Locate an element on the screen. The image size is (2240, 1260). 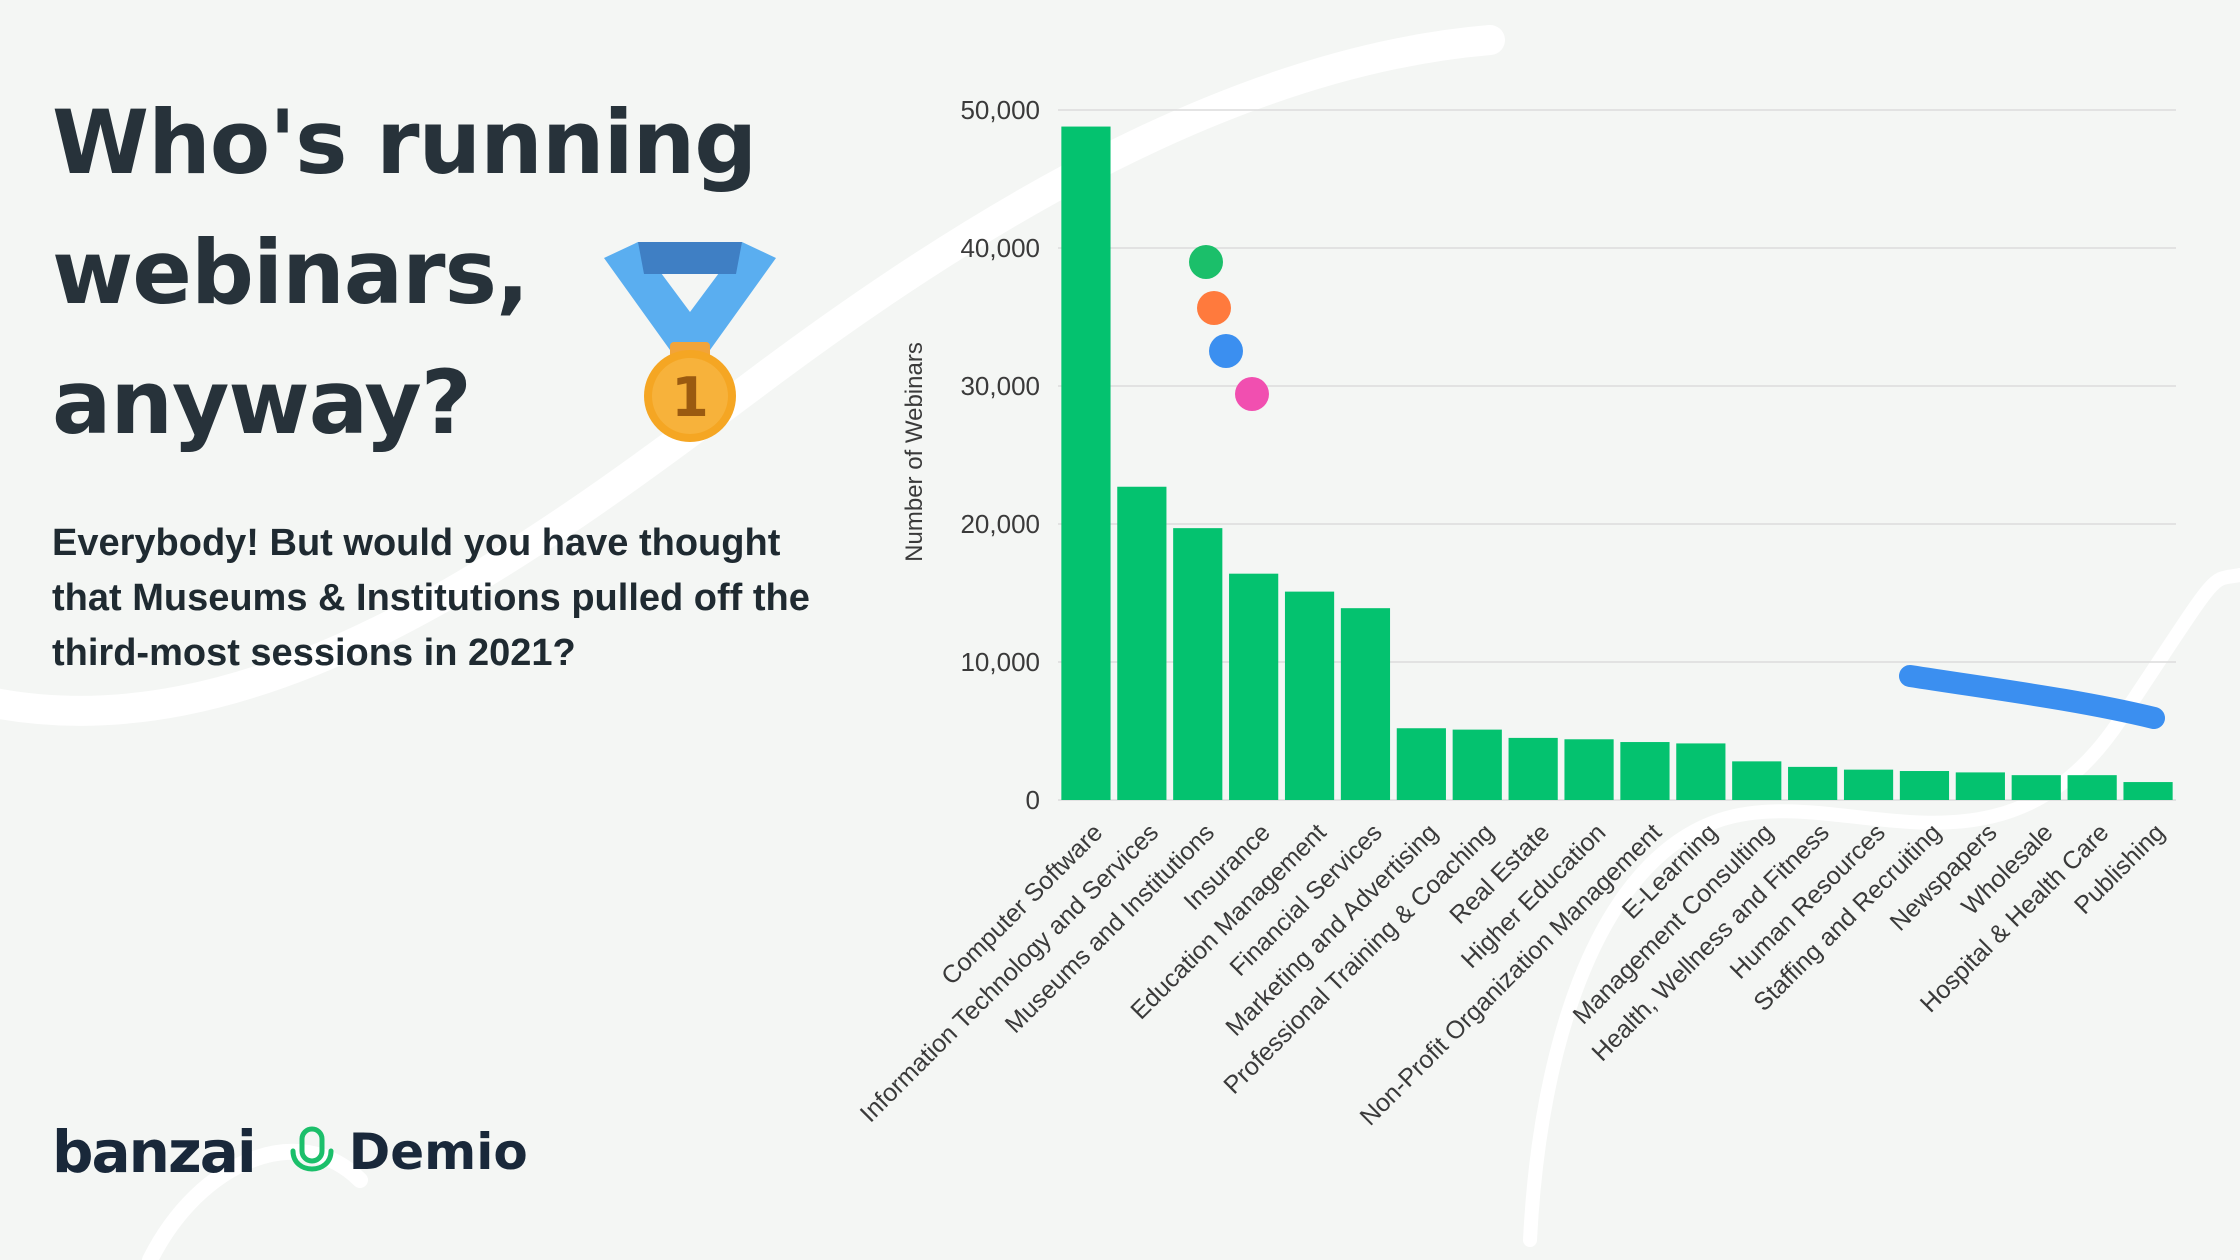
y-tick-label: 10,000 is located at coordinates (1000, 662).